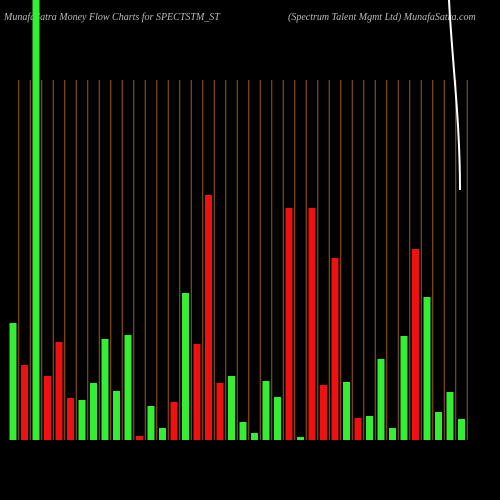 This screenshot has width=500, height=500. Describe the element at coordinates (454, 95) in the screenshot. I see `price-line` at that location.